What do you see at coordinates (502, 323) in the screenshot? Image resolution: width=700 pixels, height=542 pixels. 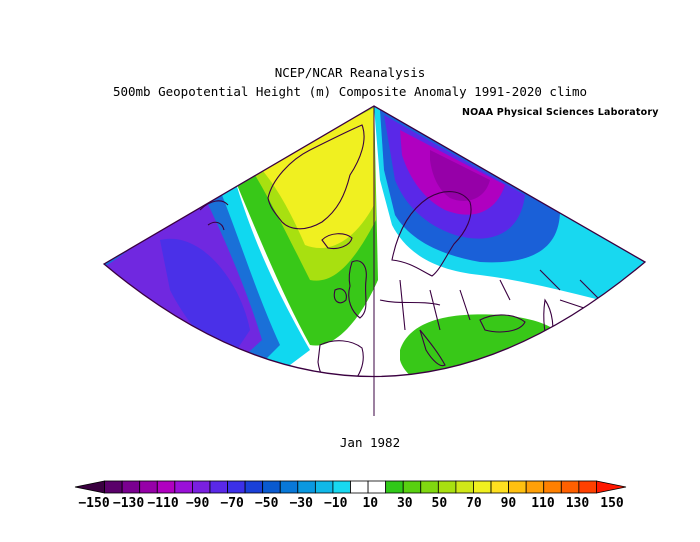 I see `black-sea-coast` at bounding box center [502, 323].